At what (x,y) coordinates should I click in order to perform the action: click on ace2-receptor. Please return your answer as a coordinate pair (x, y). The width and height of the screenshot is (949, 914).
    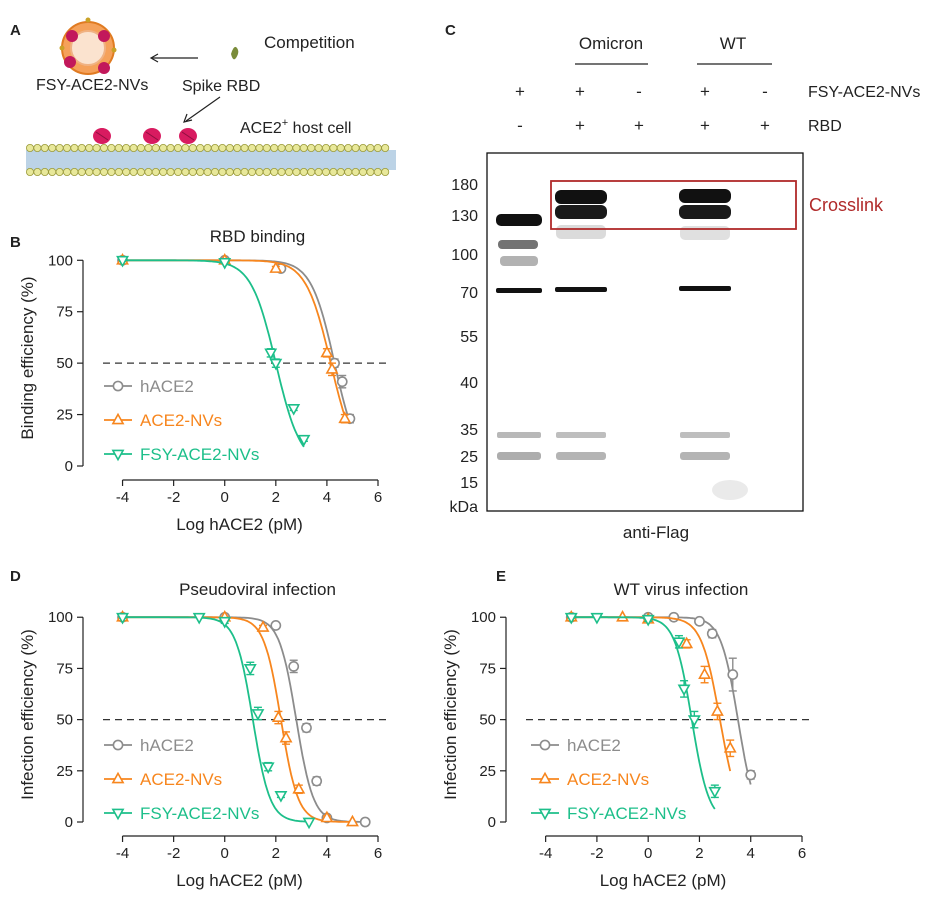
    Looking at the image, I should click on (145, 136).